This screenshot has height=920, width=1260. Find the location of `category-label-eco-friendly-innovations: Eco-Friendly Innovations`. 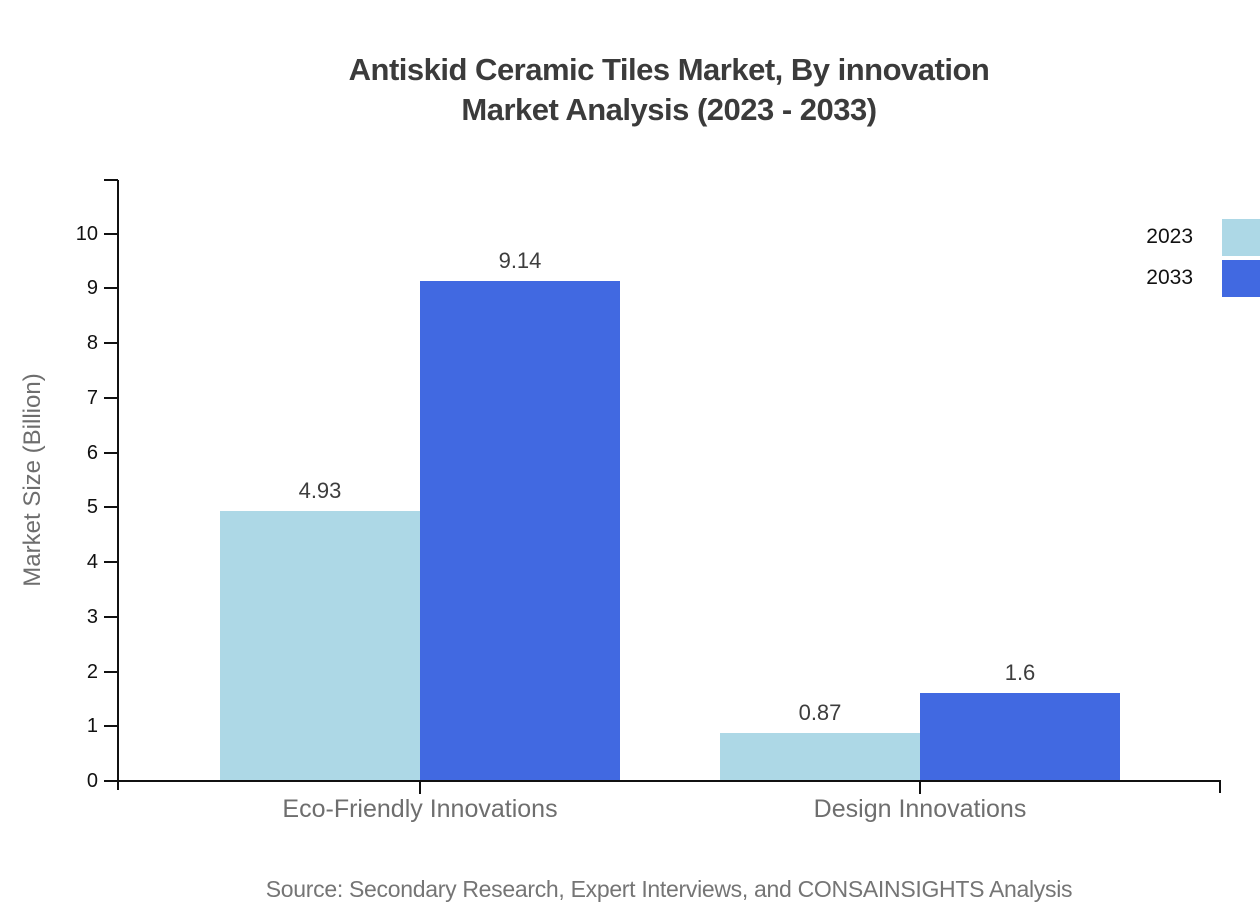

category-label-eco-friendly-innovations: Eco-Friendly Innovations is located at coordinates (420, 809).